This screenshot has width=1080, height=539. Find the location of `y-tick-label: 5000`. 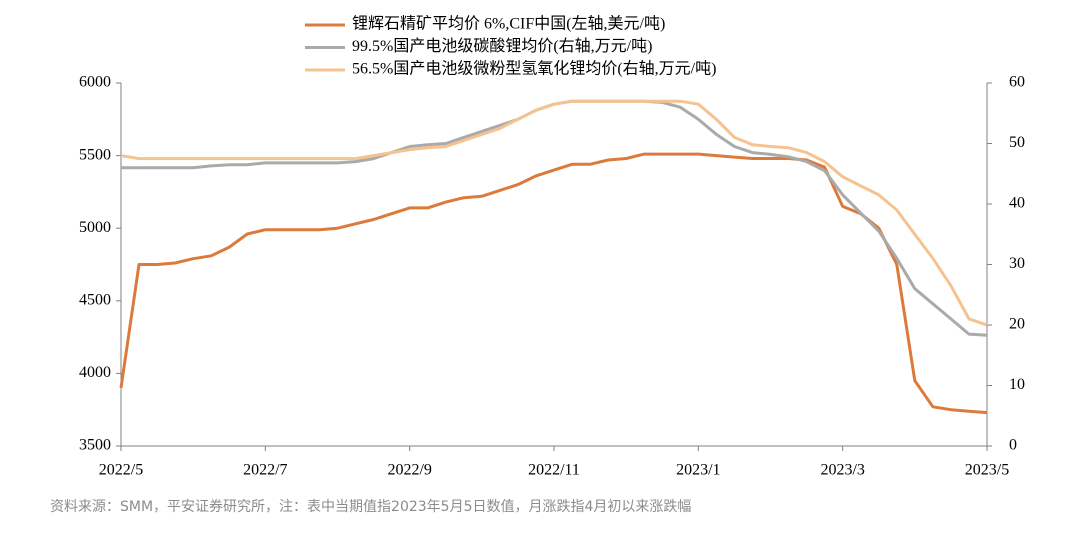

y-tick-label: 5000 is located at coordinates (95, 227).